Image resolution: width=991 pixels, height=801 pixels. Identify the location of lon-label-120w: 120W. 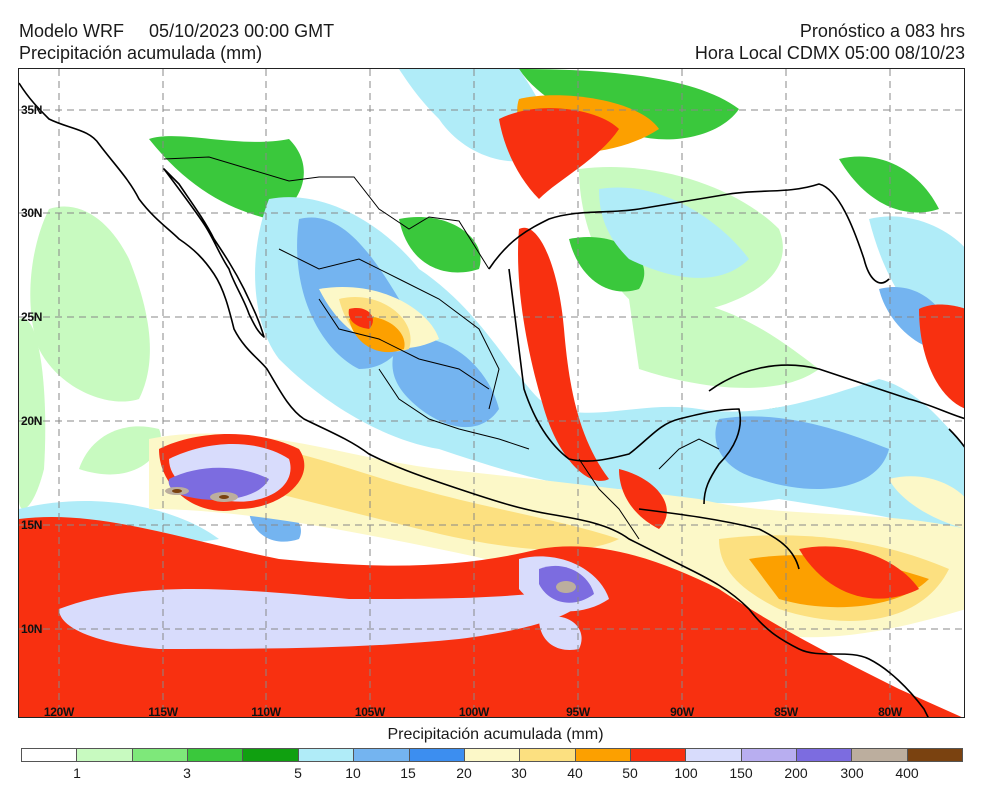
(59, 711).